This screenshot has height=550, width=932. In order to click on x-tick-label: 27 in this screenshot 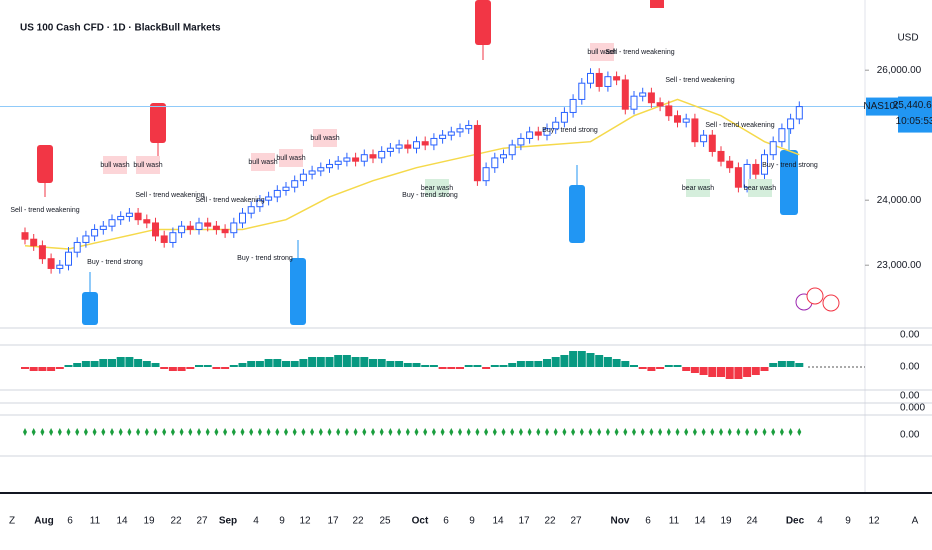, I will do `click(202, 521)`.